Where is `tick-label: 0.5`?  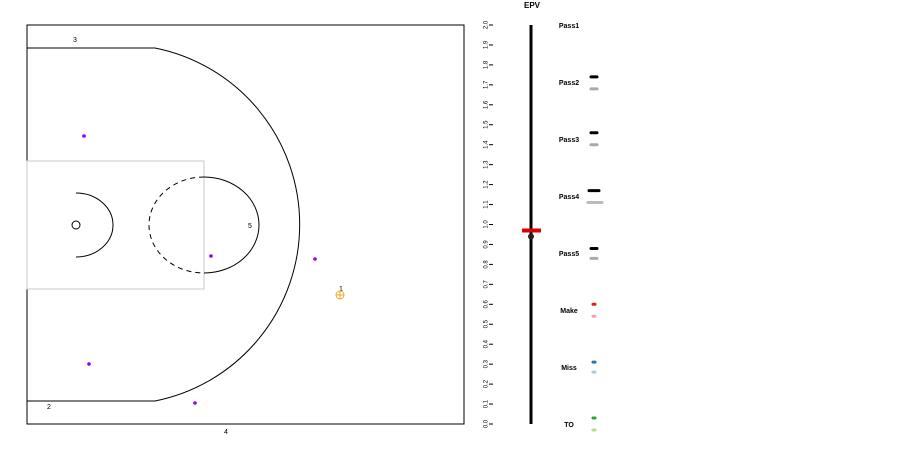 tick-label: 0.5 is located at coordinates (487, 323).